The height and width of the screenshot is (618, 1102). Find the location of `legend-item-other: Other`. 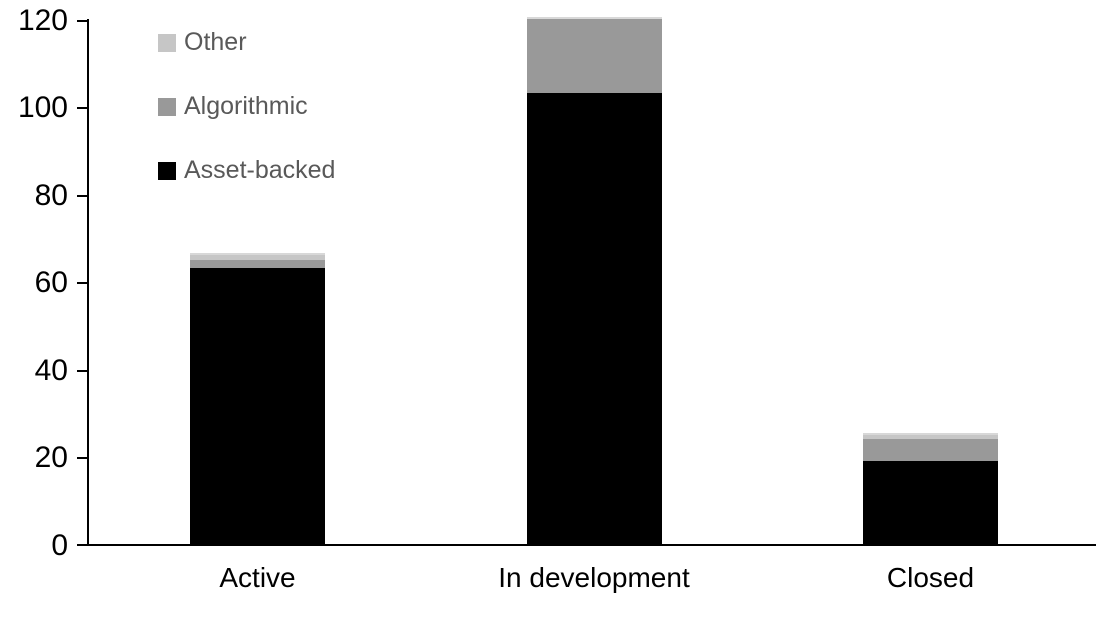

legend-item-other: Other is located at coordinates (202, 42).